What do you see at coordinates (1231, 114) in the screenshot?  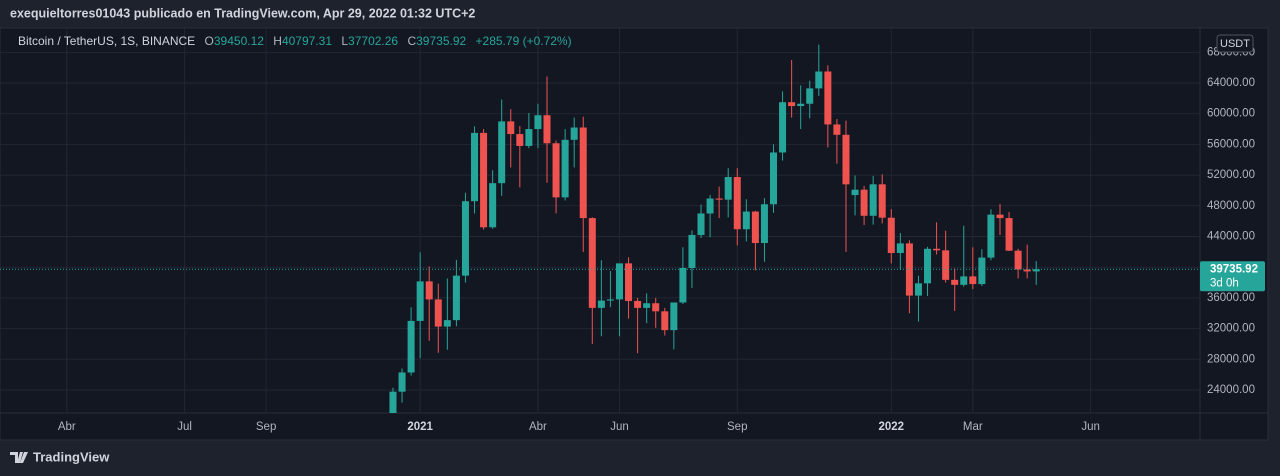 I see `y-tick-label: 60000.00` at bounding box center [1231, 114].